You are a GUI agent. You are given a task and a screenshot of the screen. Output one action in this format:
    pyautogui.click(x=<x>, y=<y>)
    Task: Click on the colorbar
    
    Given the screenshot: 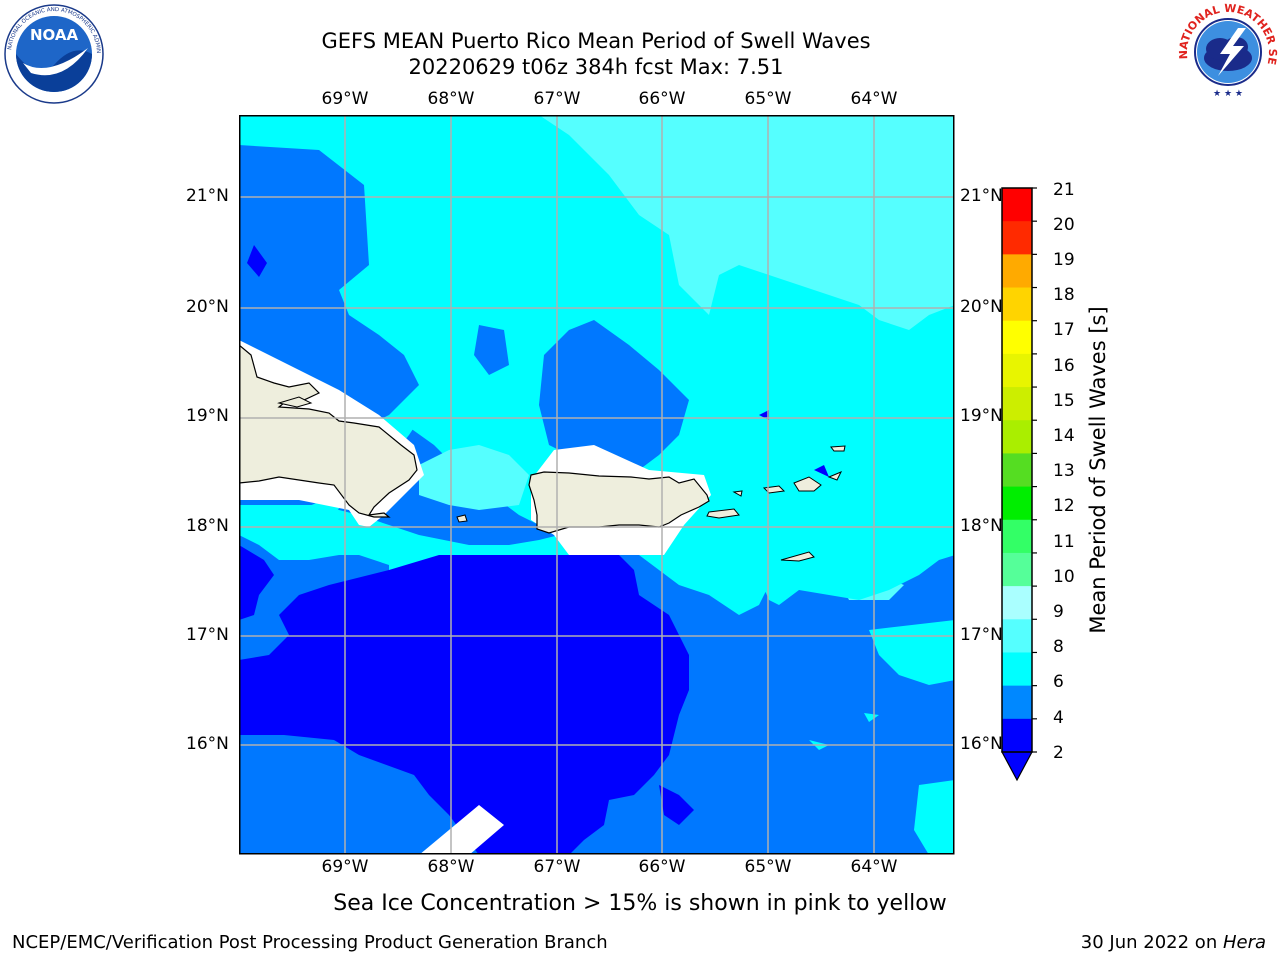 What is the action you would take?
    pyautogui.click(x=1018, y=484)
    